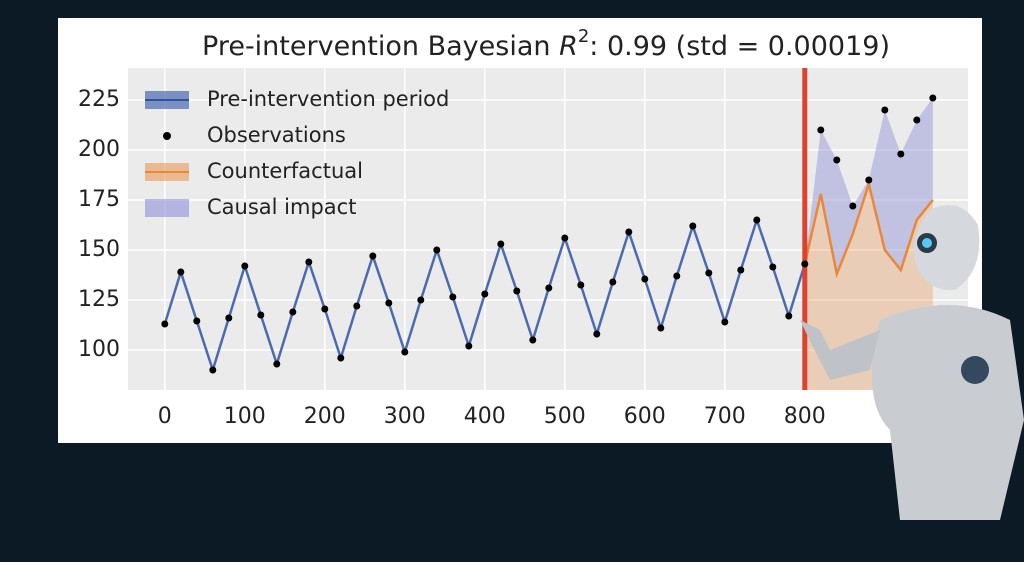  Describe the element at coordinates (281, 207) in the screenshot. I see `legend-label: Causal impact` at that location.